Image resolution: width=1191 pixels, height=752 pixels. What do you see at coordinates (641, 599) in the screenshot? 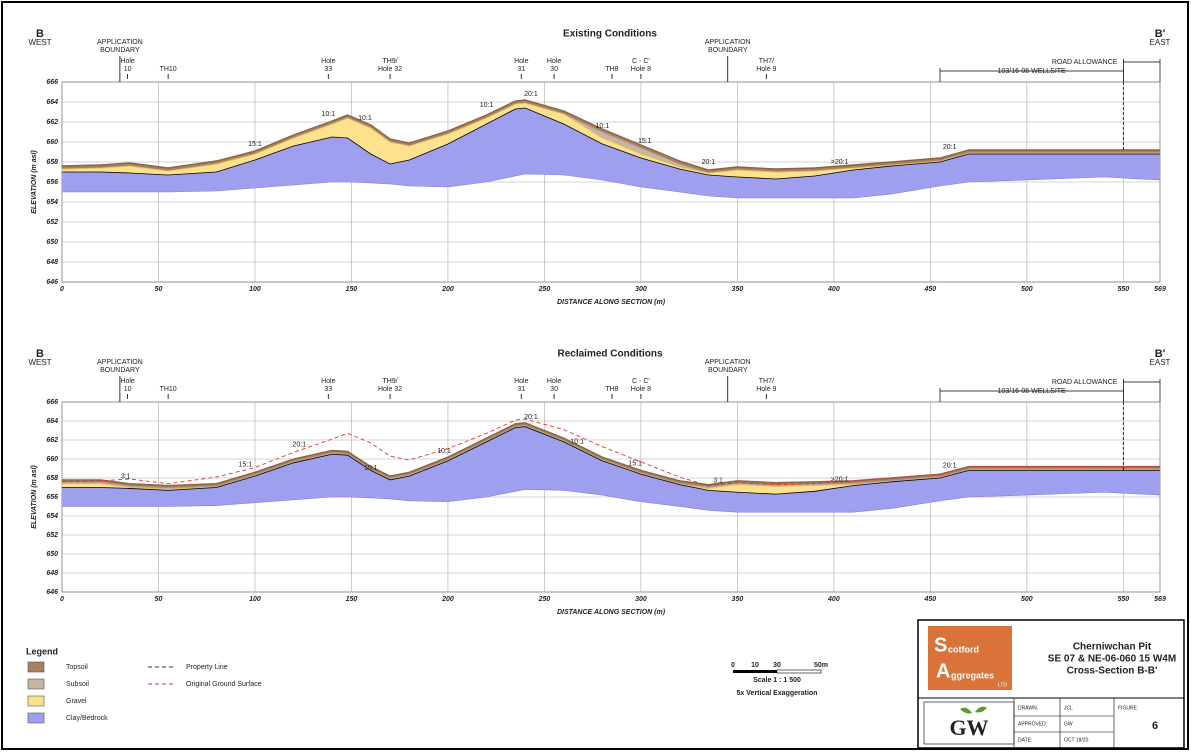
I see `x-tick-label: 300` at bounding box center [641, 599].